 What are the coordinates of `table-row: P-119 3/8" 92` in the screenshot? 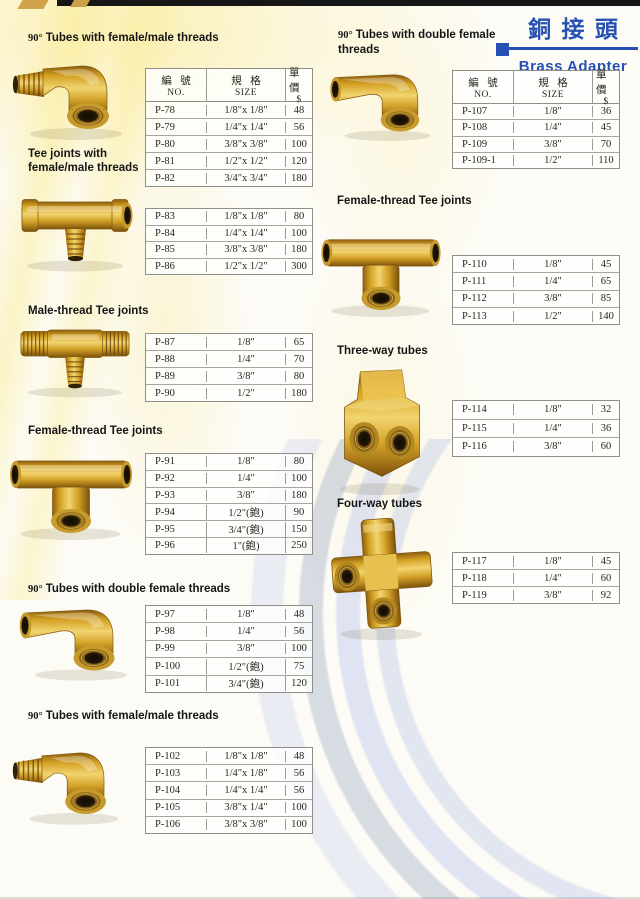 It's located at (536, 594).